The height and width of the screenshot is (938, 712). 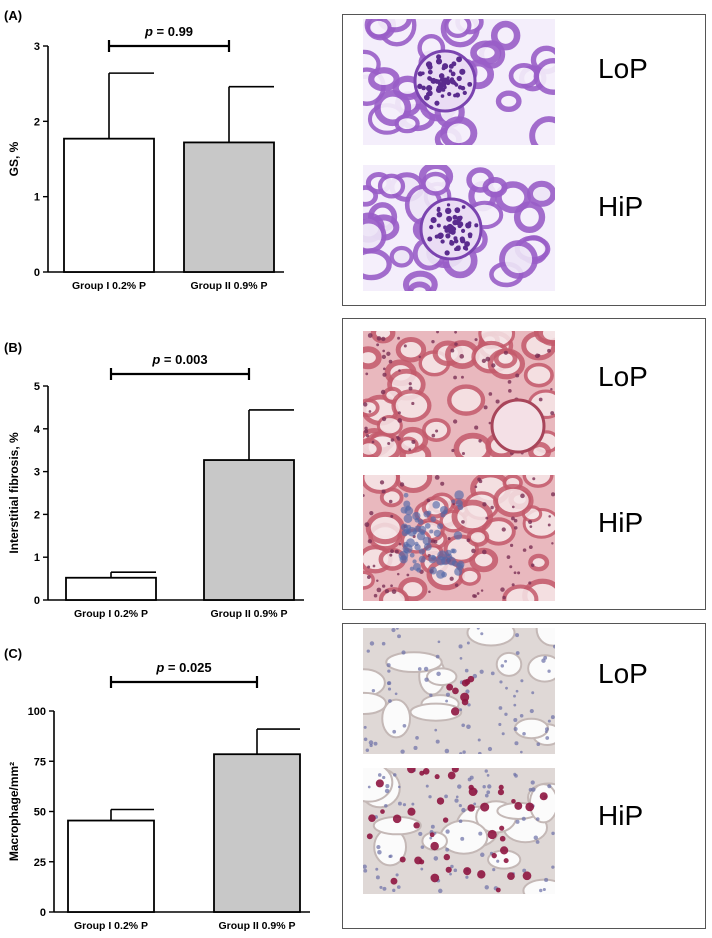 I want to click on y-tick-label: 75, so click(x=40, y=762).